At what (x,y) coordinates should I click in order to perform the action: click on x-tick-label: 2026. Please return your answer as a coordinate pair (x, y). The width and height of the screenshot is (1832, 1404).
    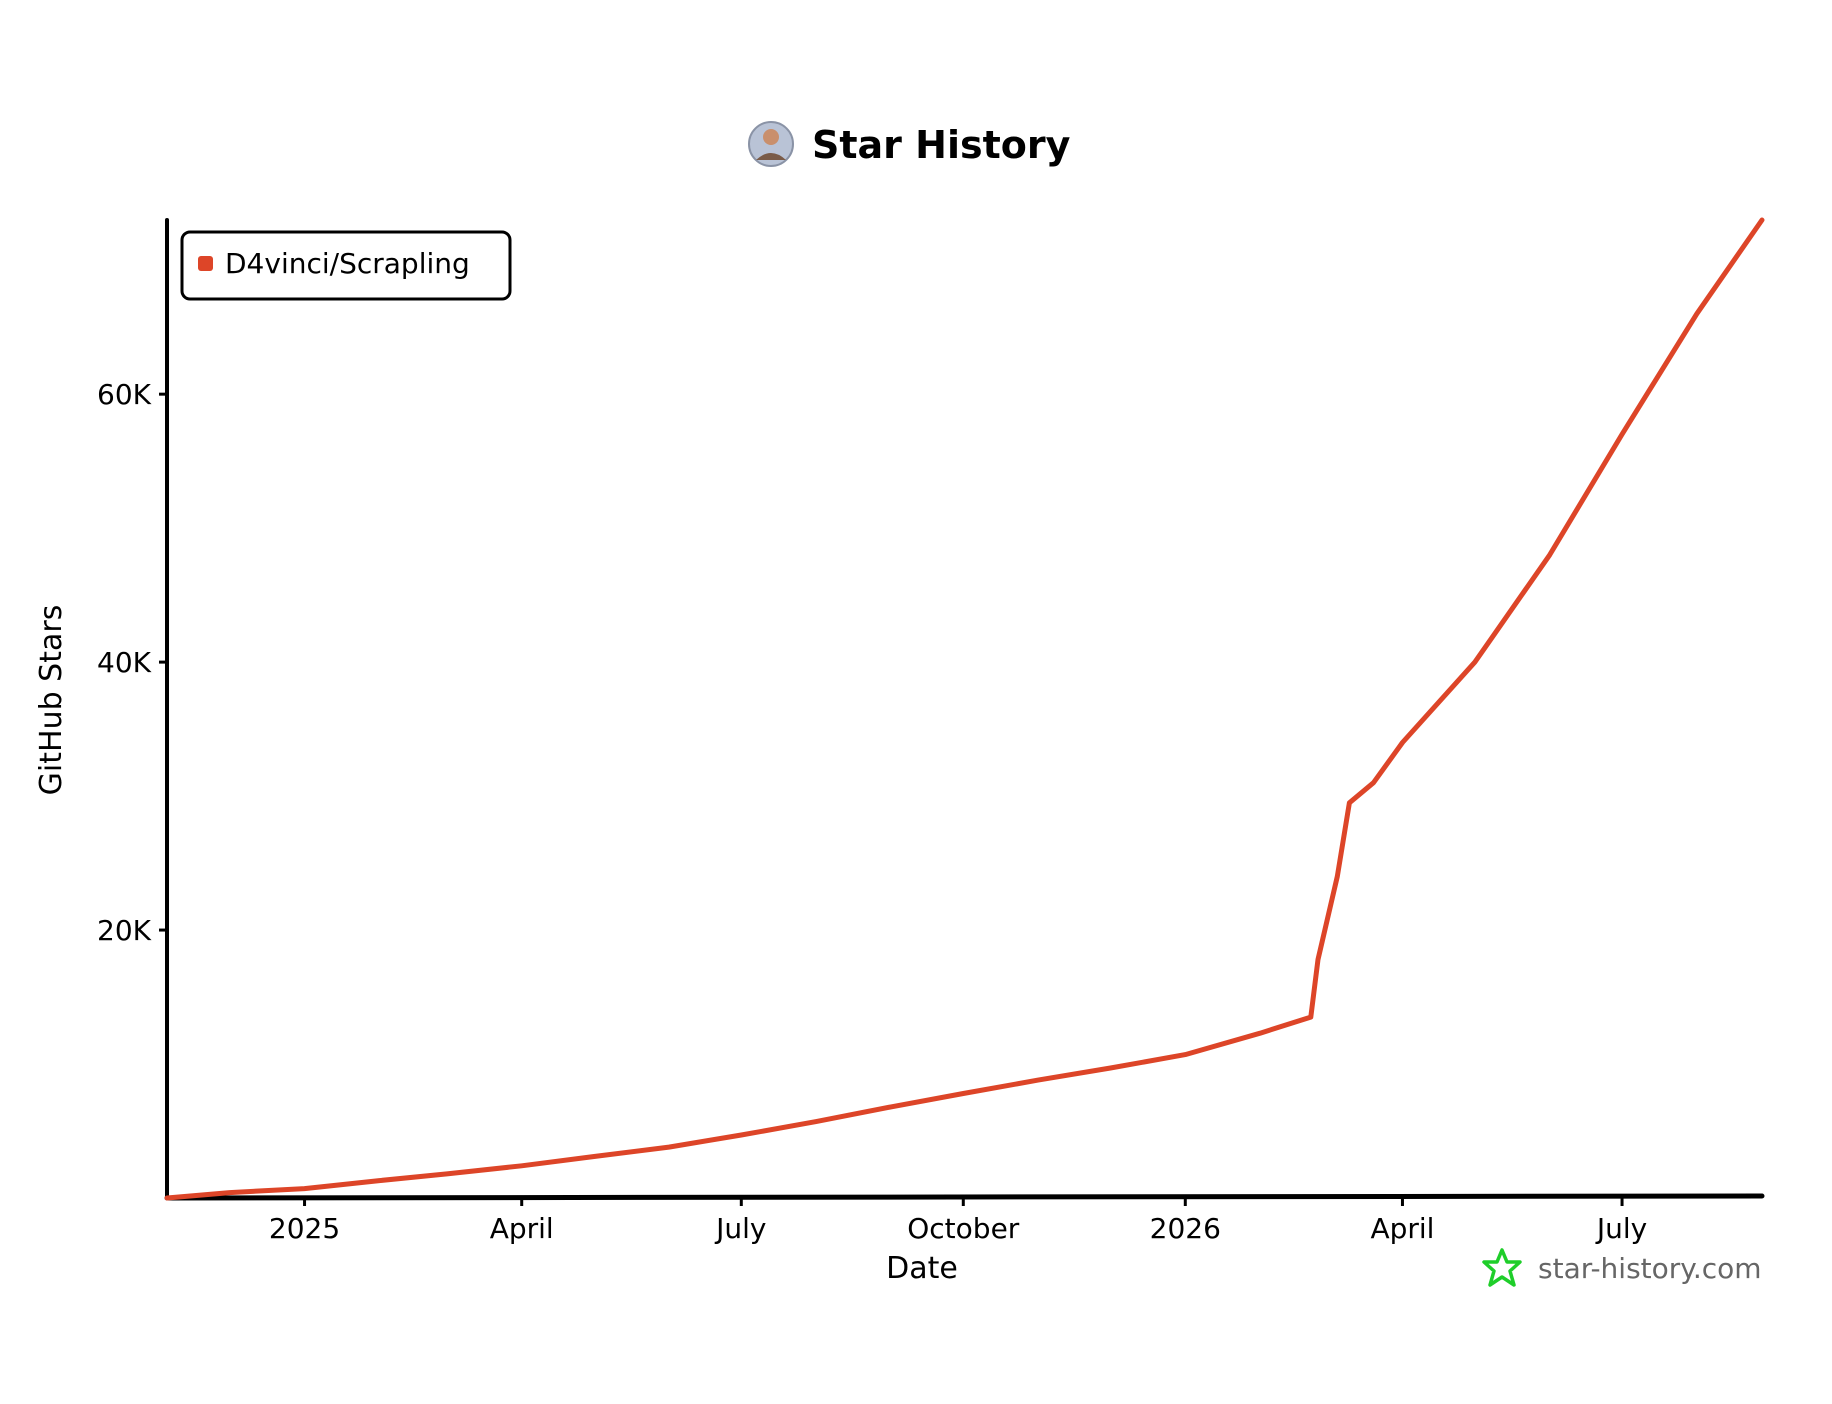
    Looking at the image, I should click on (1185, 1228).